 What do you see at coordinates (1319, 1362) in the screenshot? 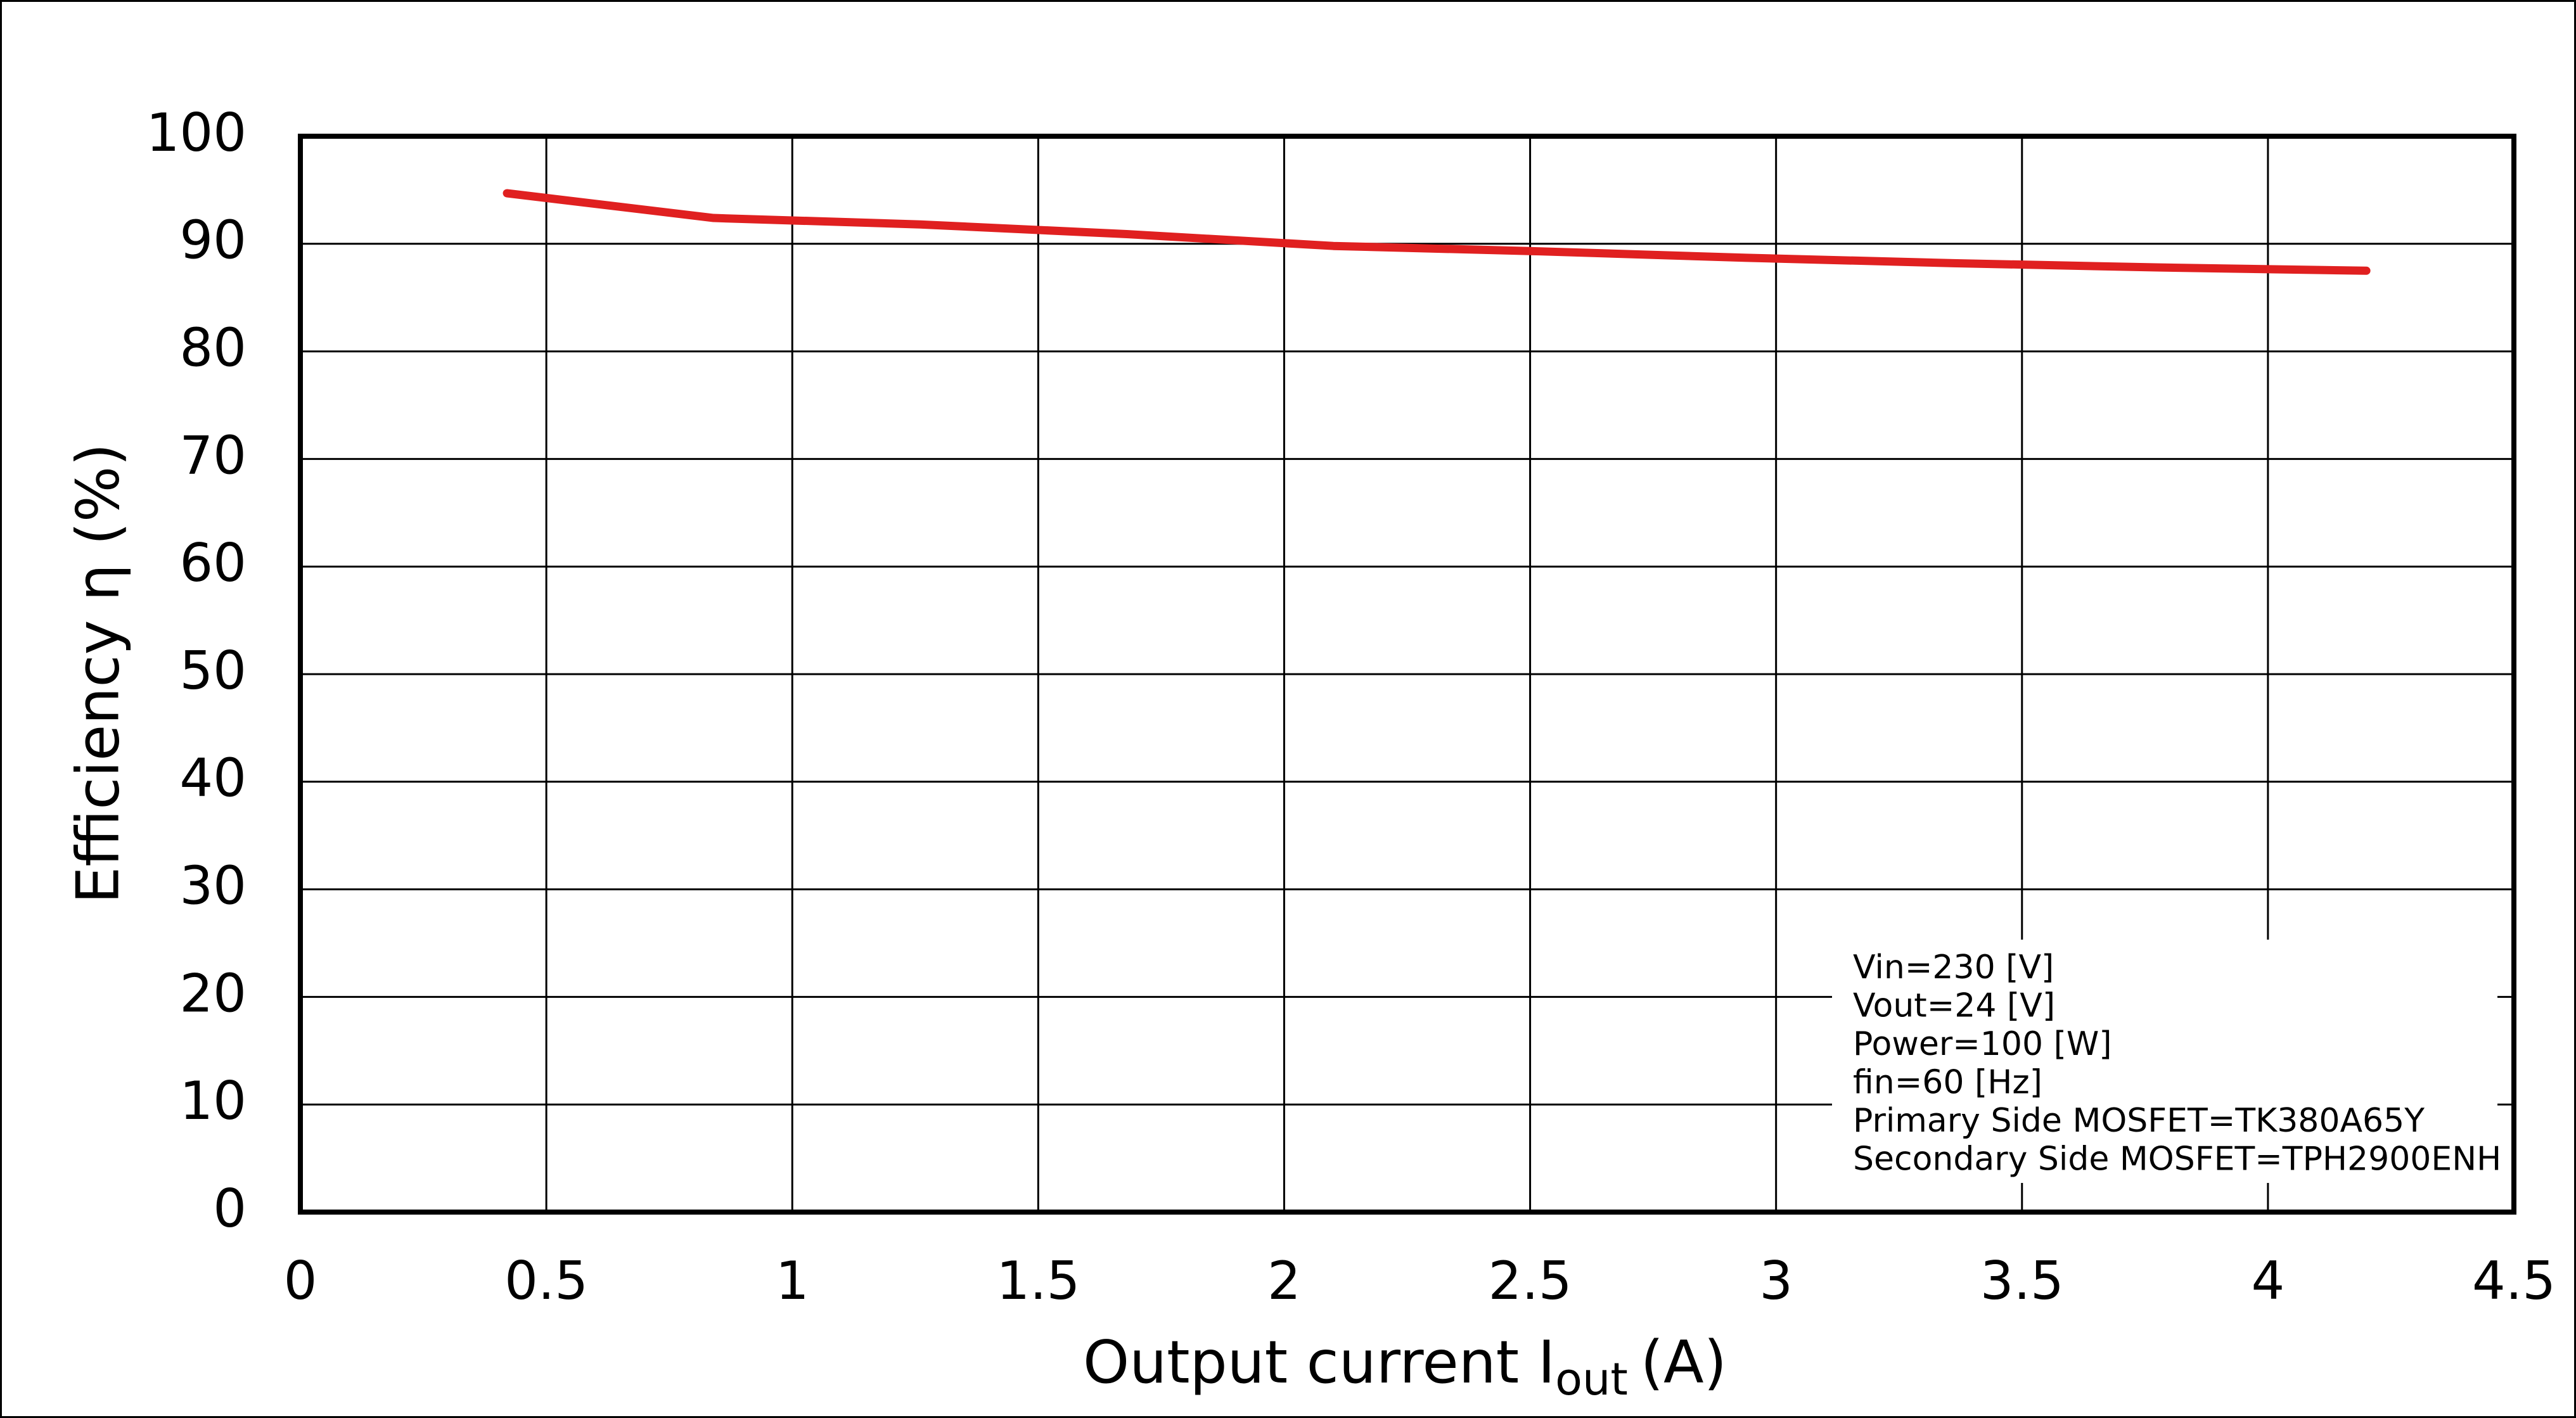
I see `x-axis-title-text: Output current I` at bounding box center [1319, 1362].